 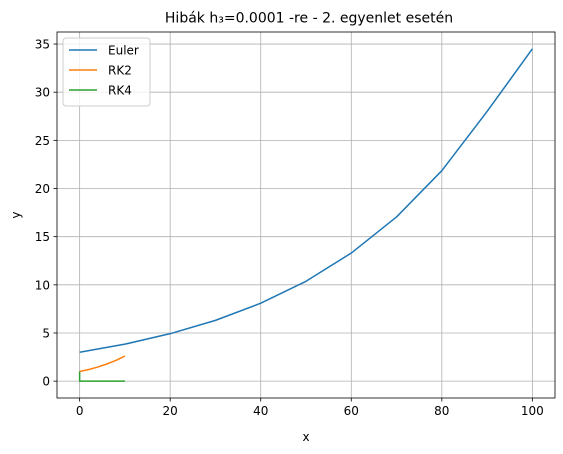 I want to click on y-tick-label: 15, so click(x=42, y=237).